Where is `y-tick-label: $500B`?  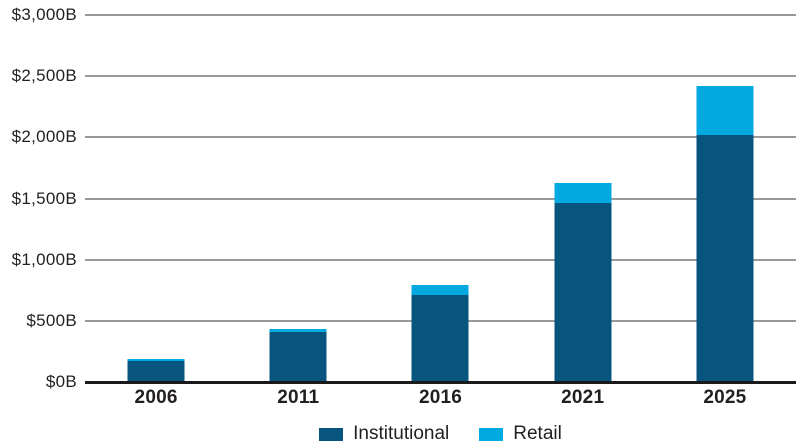
y-tick-label: $500B is located at coordinates (51, 320).